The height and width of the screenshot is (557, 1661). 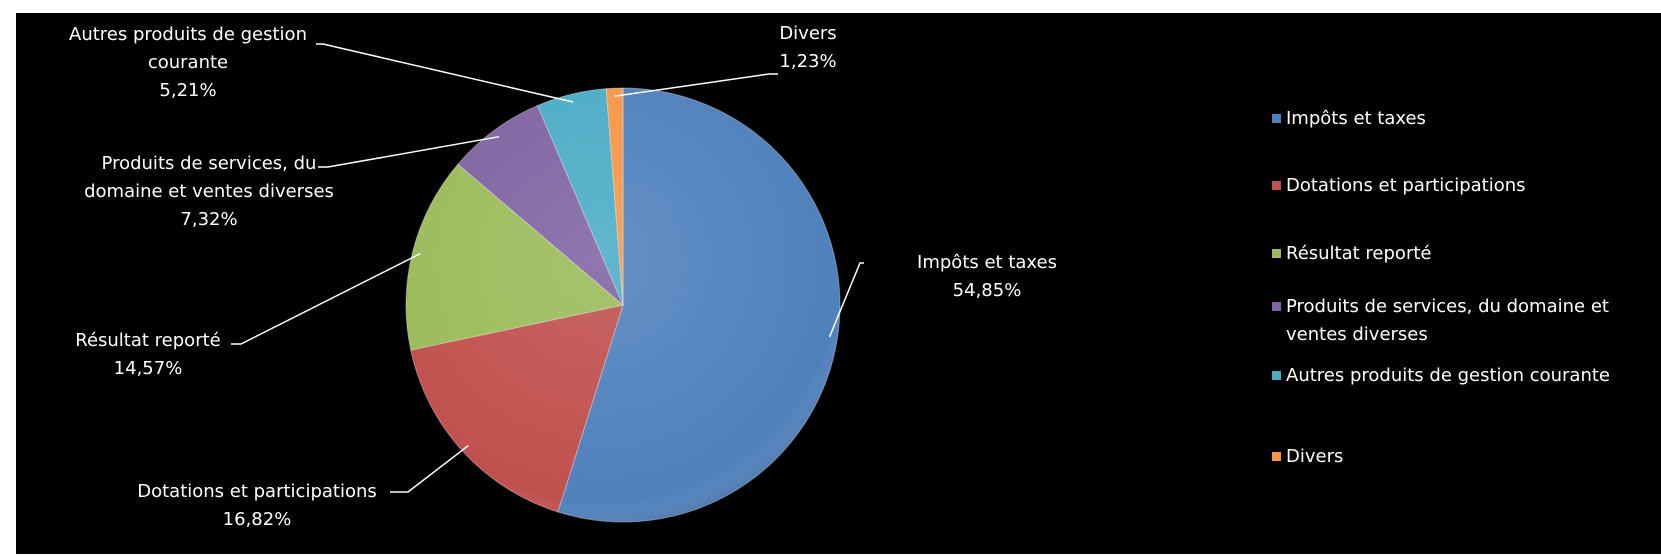 I want to click on data-label: Autres produits de gestion courante 5,21%, so click(x=188, y=63).